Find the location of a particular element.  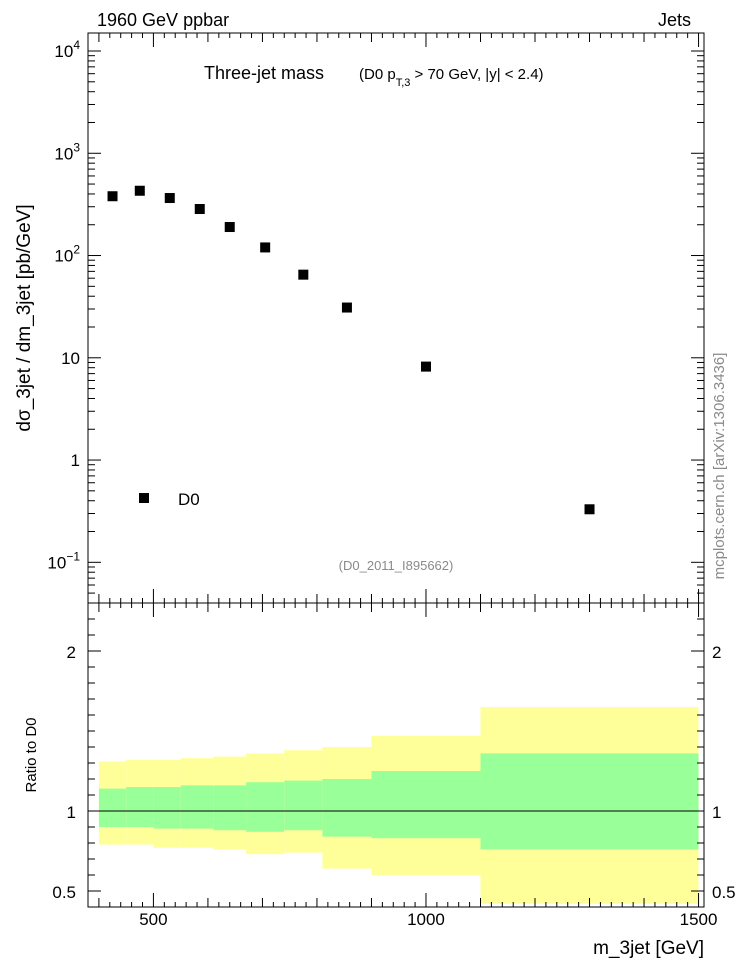

ratio-y-tick-label-right: 2 is located at coordinates (716, 652).